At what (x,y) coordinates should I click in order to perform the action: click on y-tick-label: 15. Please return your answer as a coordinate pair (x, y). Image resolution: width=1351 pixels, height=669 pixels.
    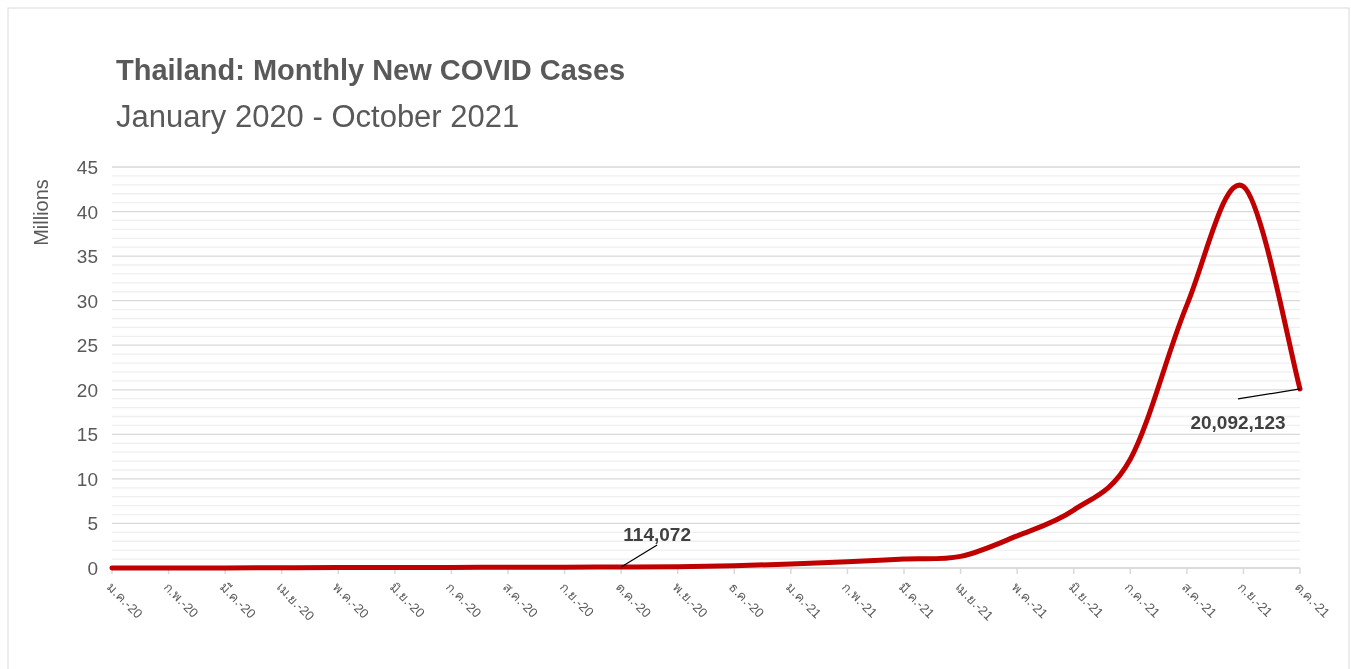
    Looking at the image, I should click on (87, 435).